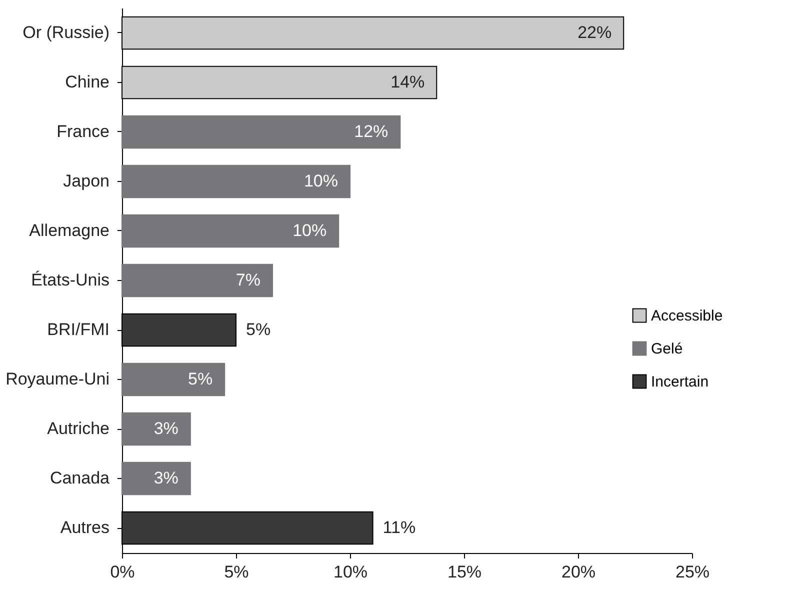  I want to click on y-tick-label: BRI/FMI, so click(78, 329).